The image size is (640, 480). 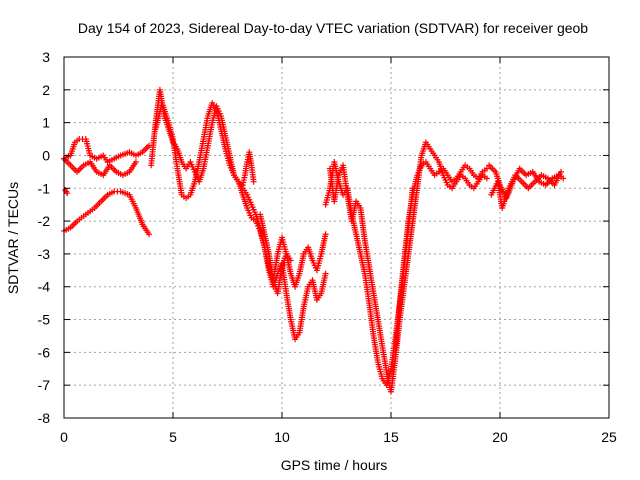 What do you see at coordinates (248, 168) in the screenshot?
I see `series-track-g` at bounding box center [248, 168].